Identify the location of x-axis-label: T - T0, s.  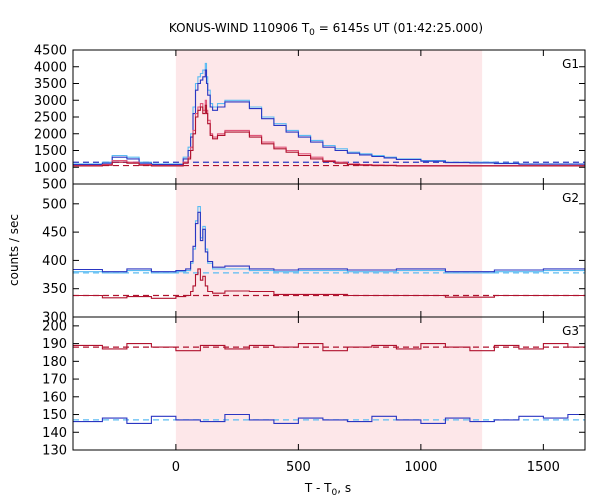
(327, 489).